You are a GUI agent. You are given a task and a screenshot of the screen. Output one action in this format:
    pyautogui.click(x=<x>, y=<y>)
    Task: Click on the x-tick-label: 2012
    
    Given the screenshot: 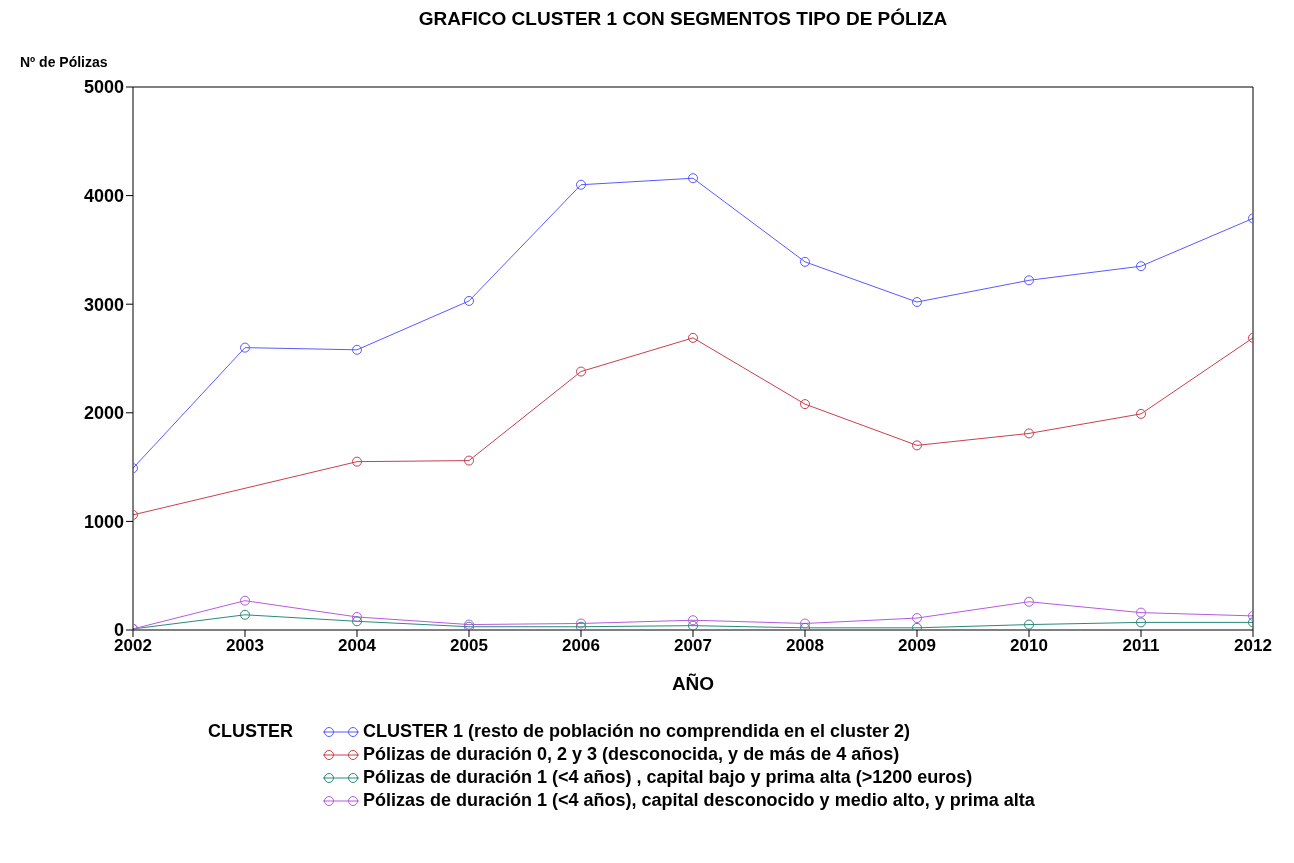 What is the action you would take?
    pyautogui.click(x=1253, y=646)
    